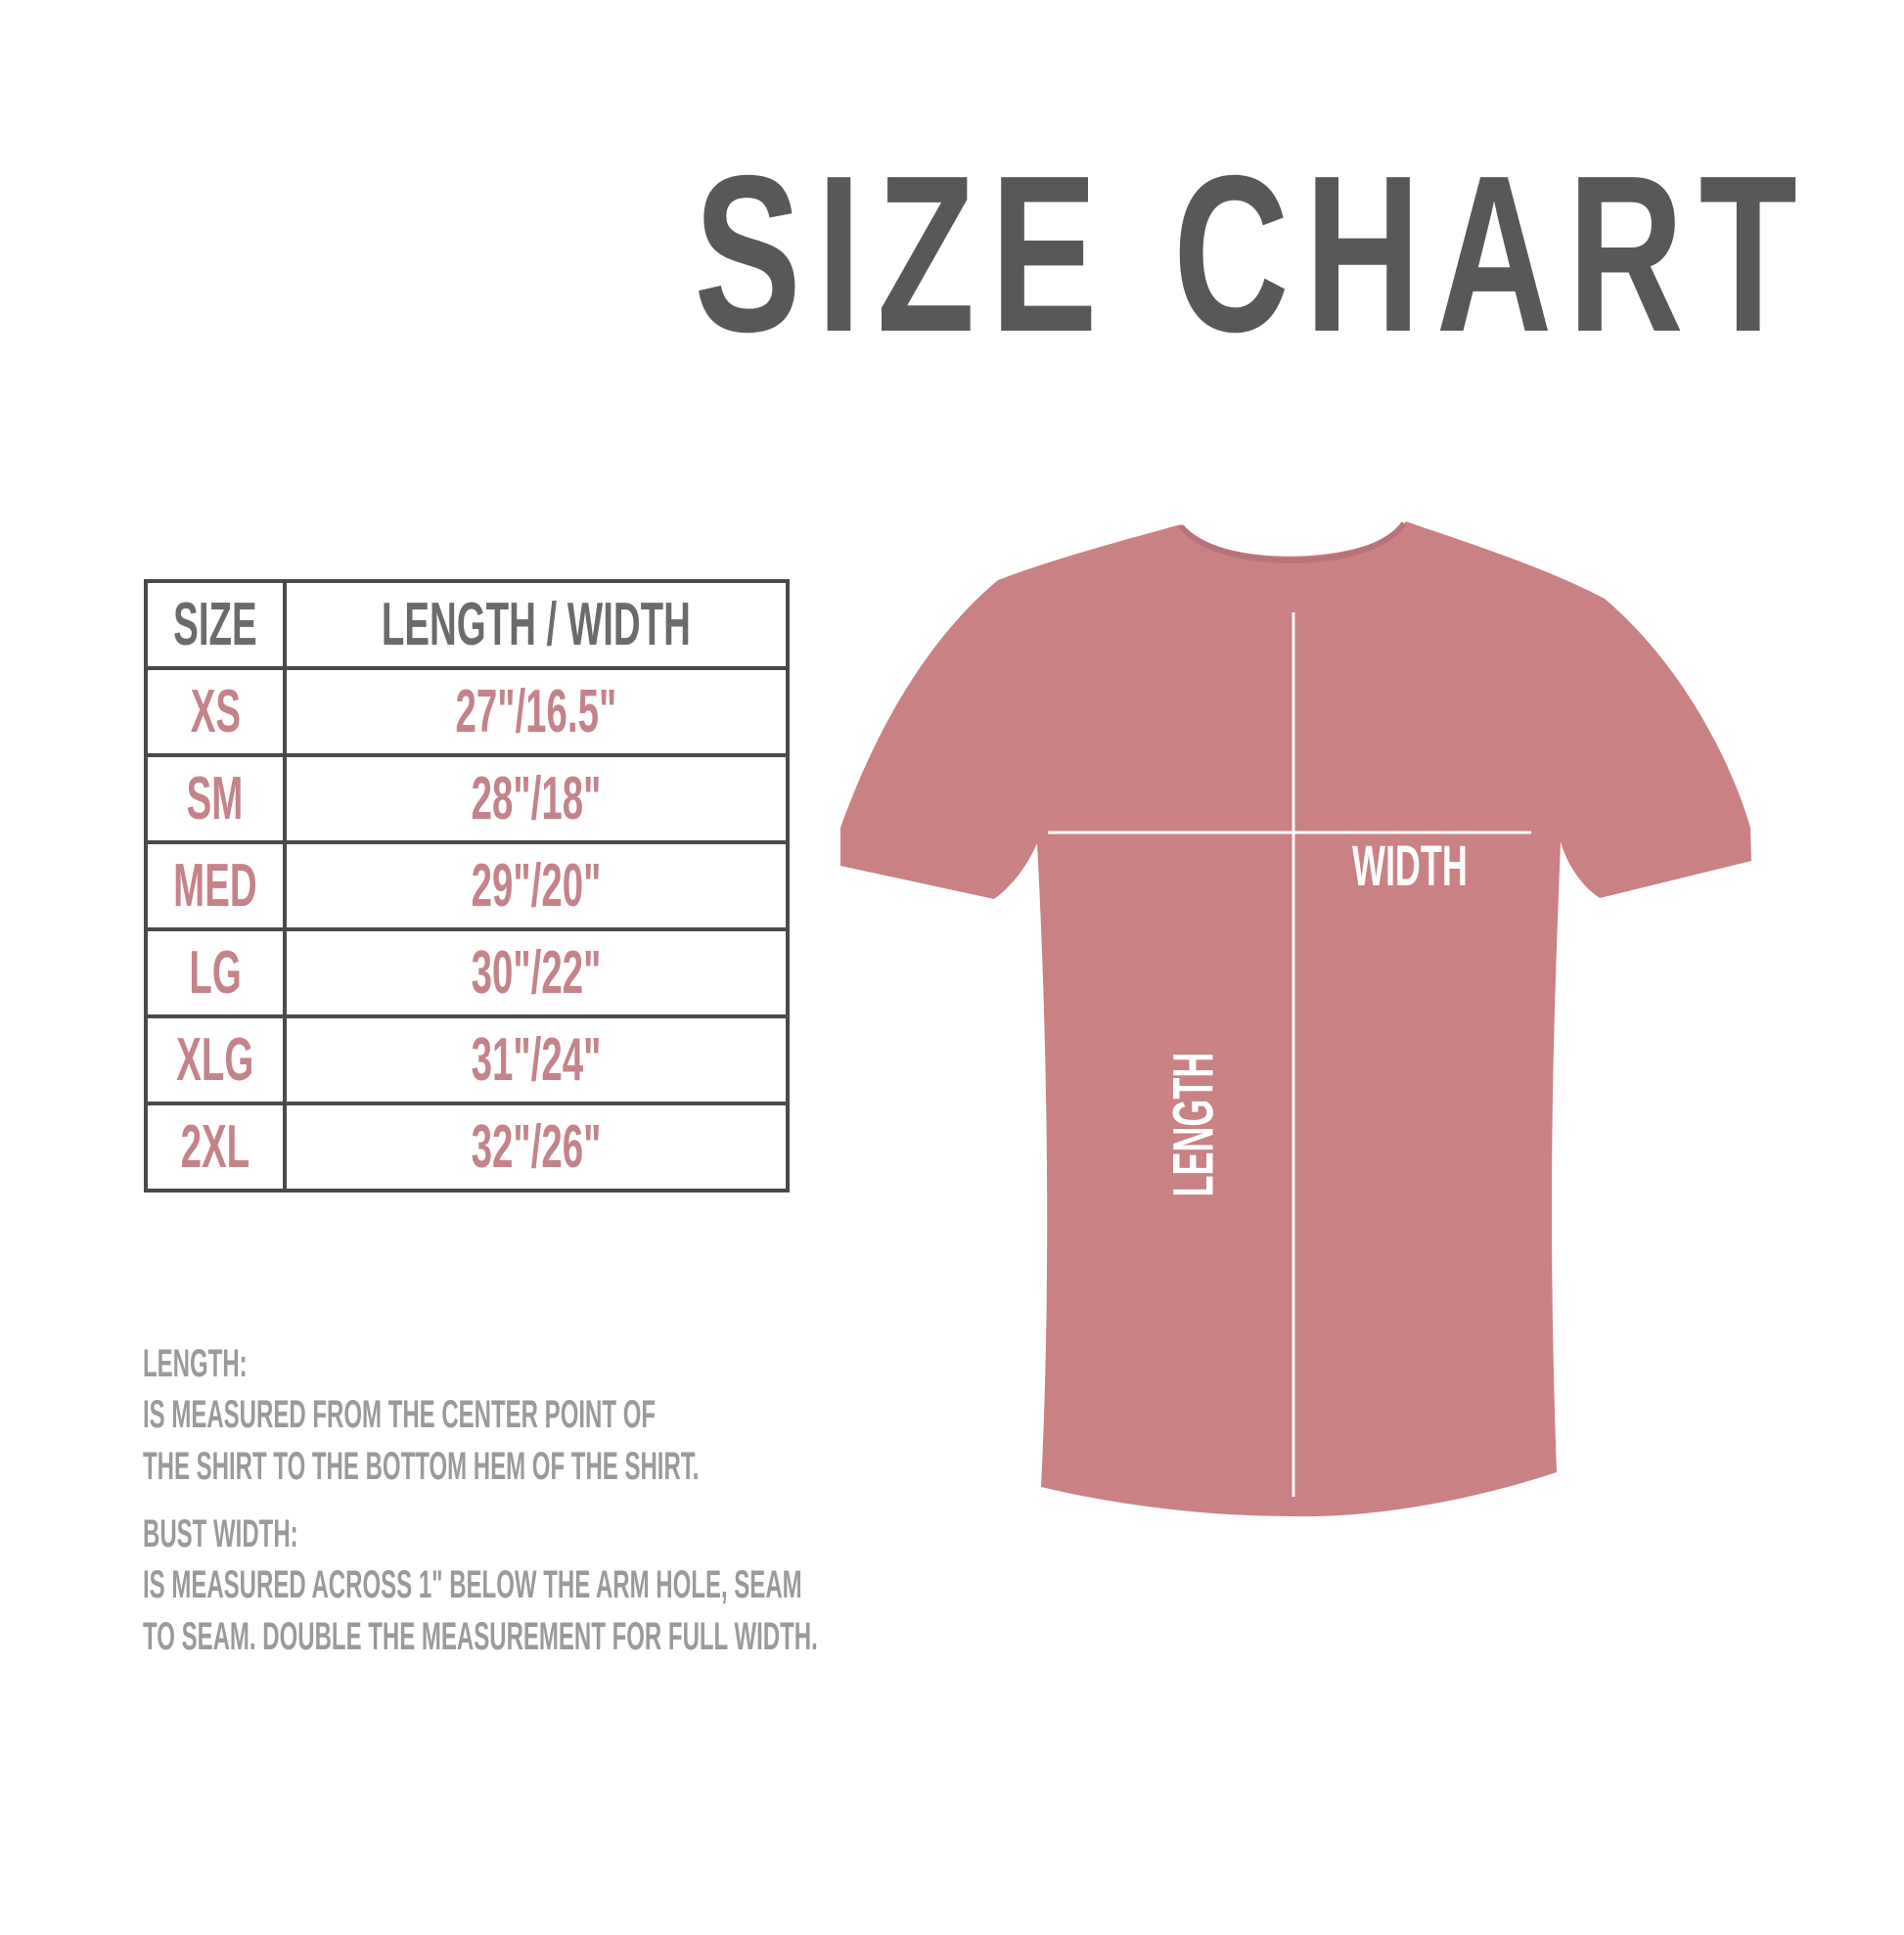  I want to click on header-length-width: LENGTH / WIDTH, so click(536, 624).